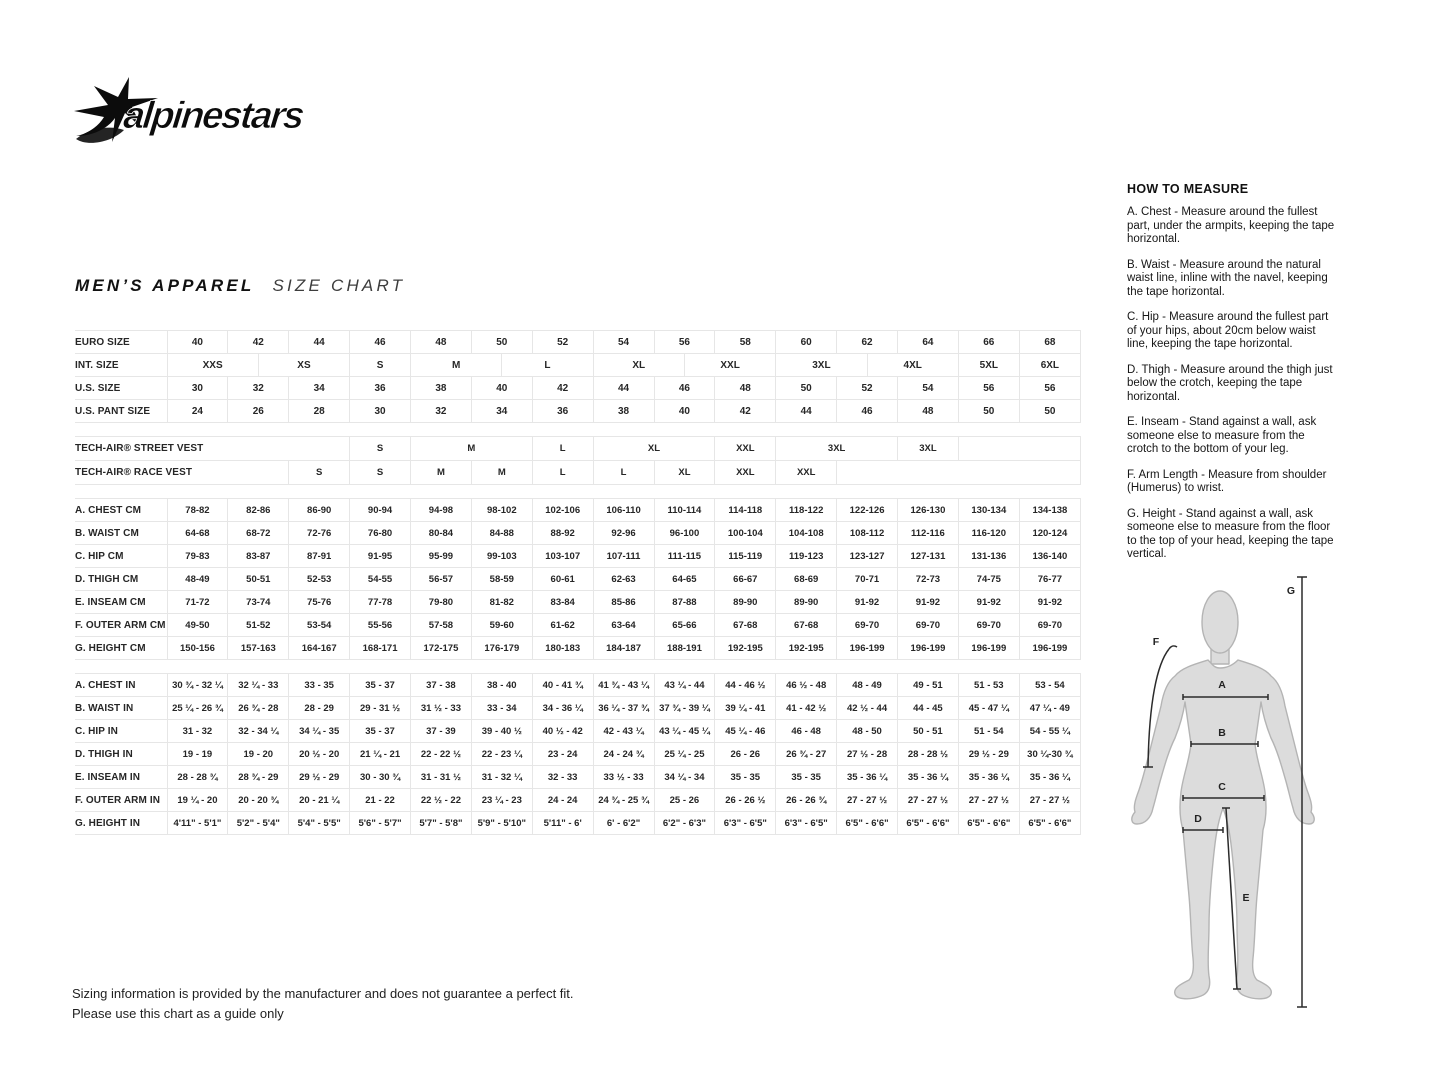 This screenshot has width=1445, height=1084. I want to click on size-cell: 57-58, so click(441, 625).